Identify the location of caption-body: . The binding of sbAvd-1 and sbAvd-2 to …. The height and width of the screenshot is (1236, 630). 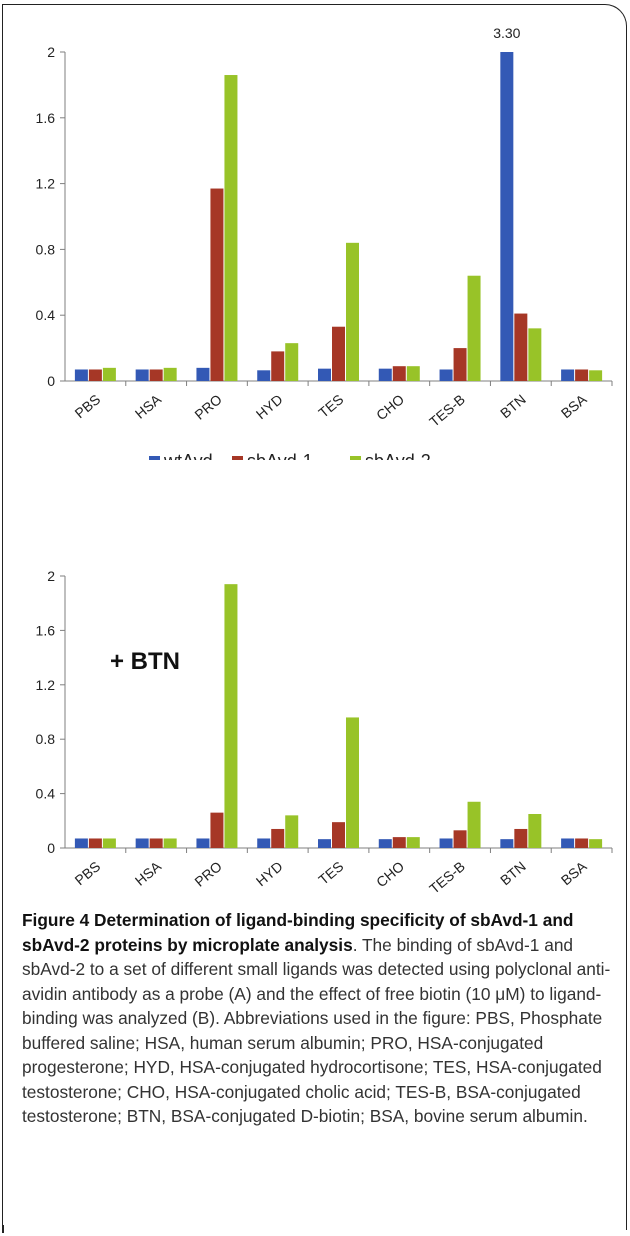
(316, 1030).